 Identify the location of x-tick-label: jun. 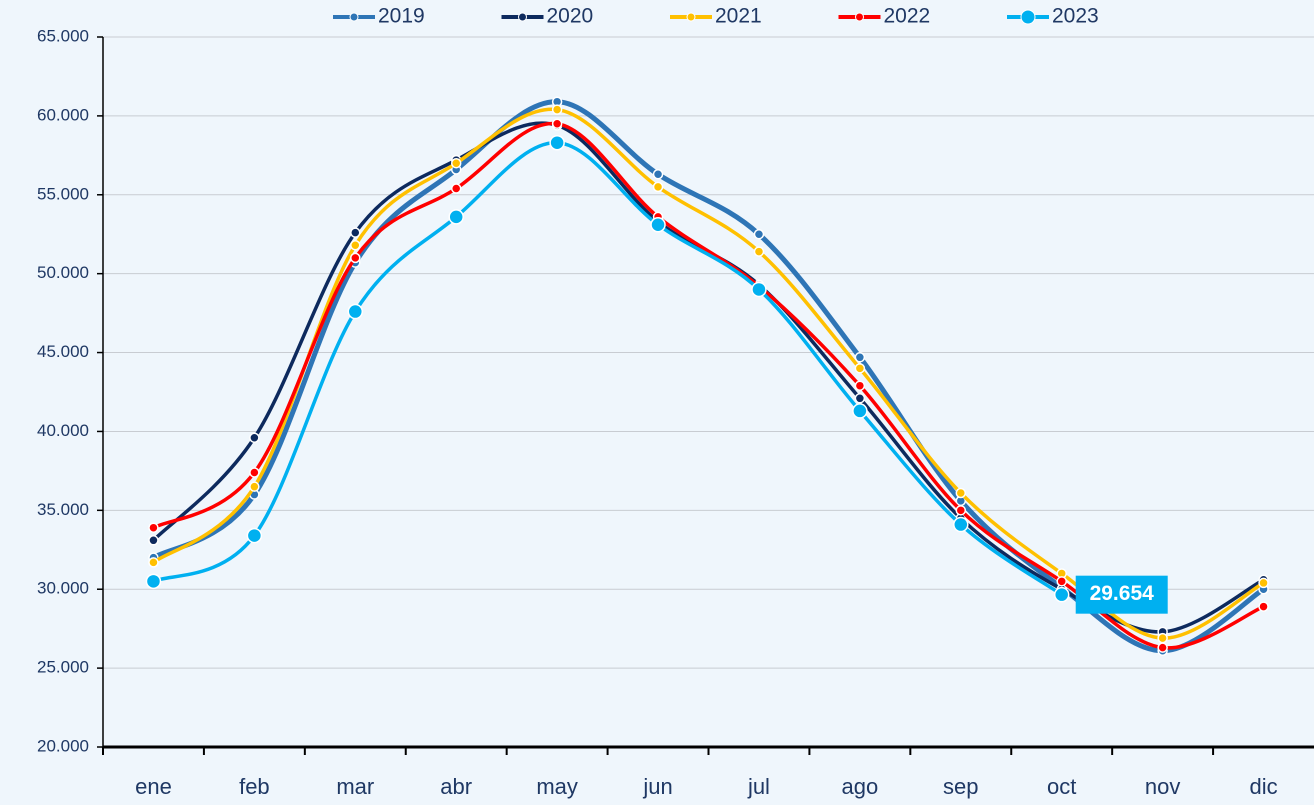
(657, 786).